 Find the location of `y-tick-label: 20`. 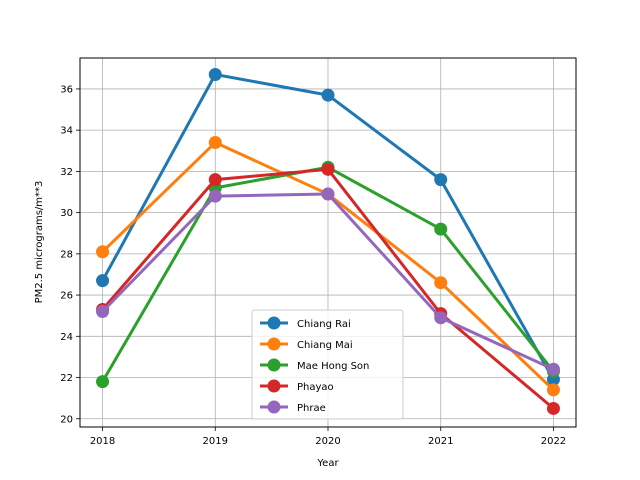

y-tick-label: 20 is located at coordinates (66, 419).